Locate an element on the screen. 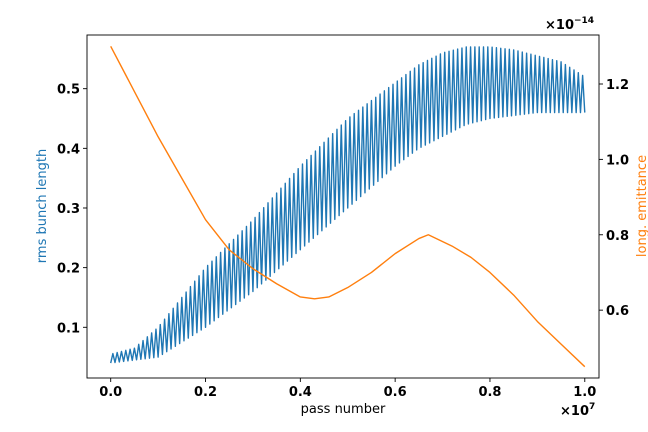 Image resolution: width=648 pixels, height=432 pixels. x-tick-label: 0.2 is located at coordinates (205, 392).